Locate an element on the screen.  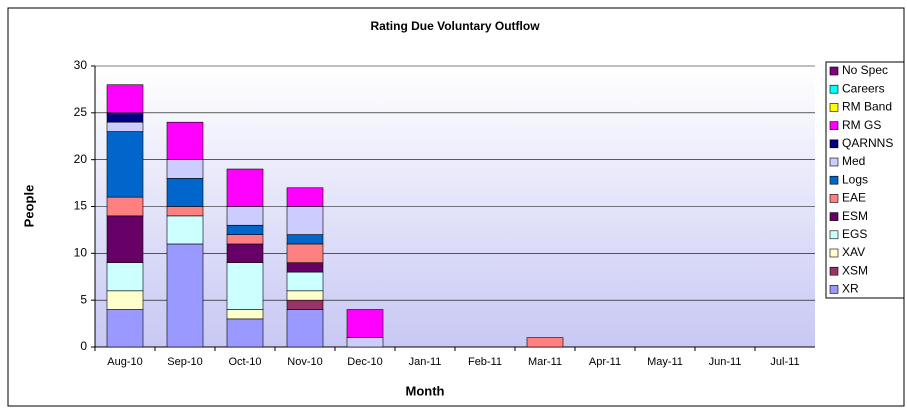
x-tick-label: Apr-11 is located at coordinates (605, 362).